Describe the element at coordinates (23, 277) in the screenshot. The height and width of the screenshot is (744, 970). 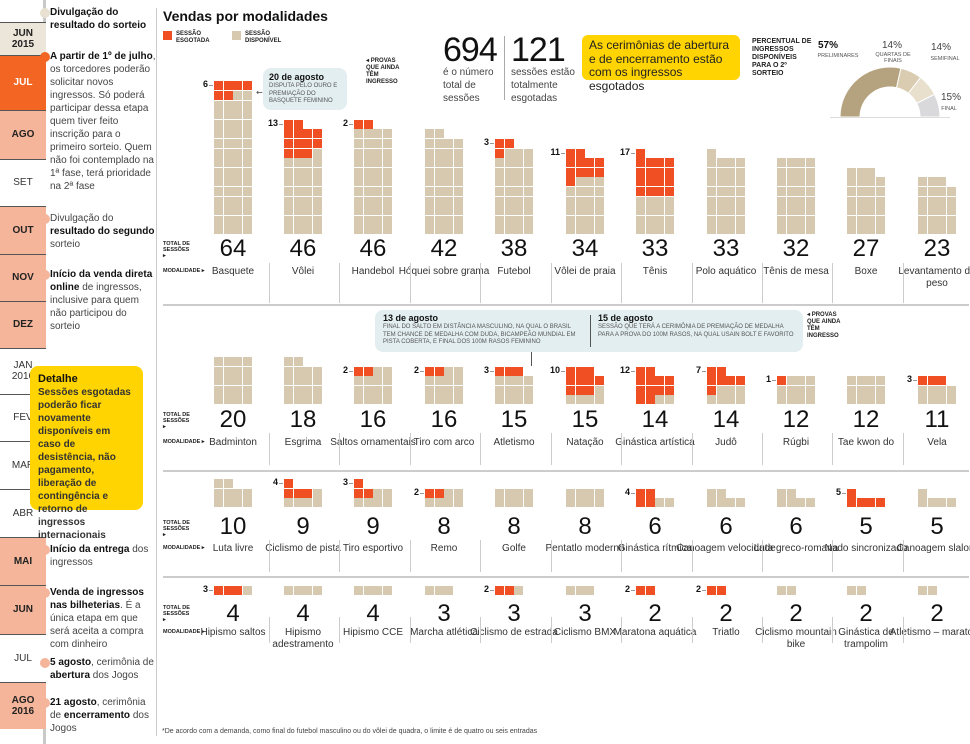
I see `timeline-month-label: NOV` at that location.